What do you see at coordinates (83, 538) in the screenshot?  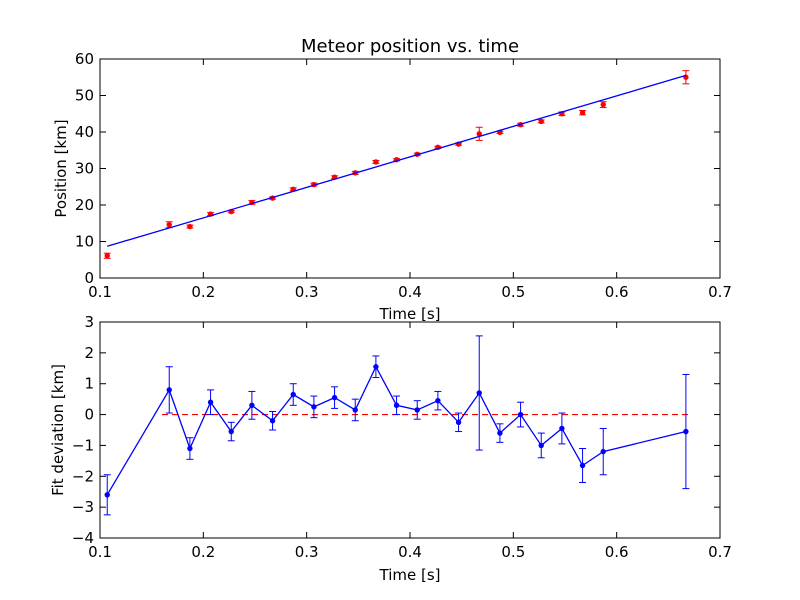 I see `y-tick-label: −4` at bounding box center [83, 538].